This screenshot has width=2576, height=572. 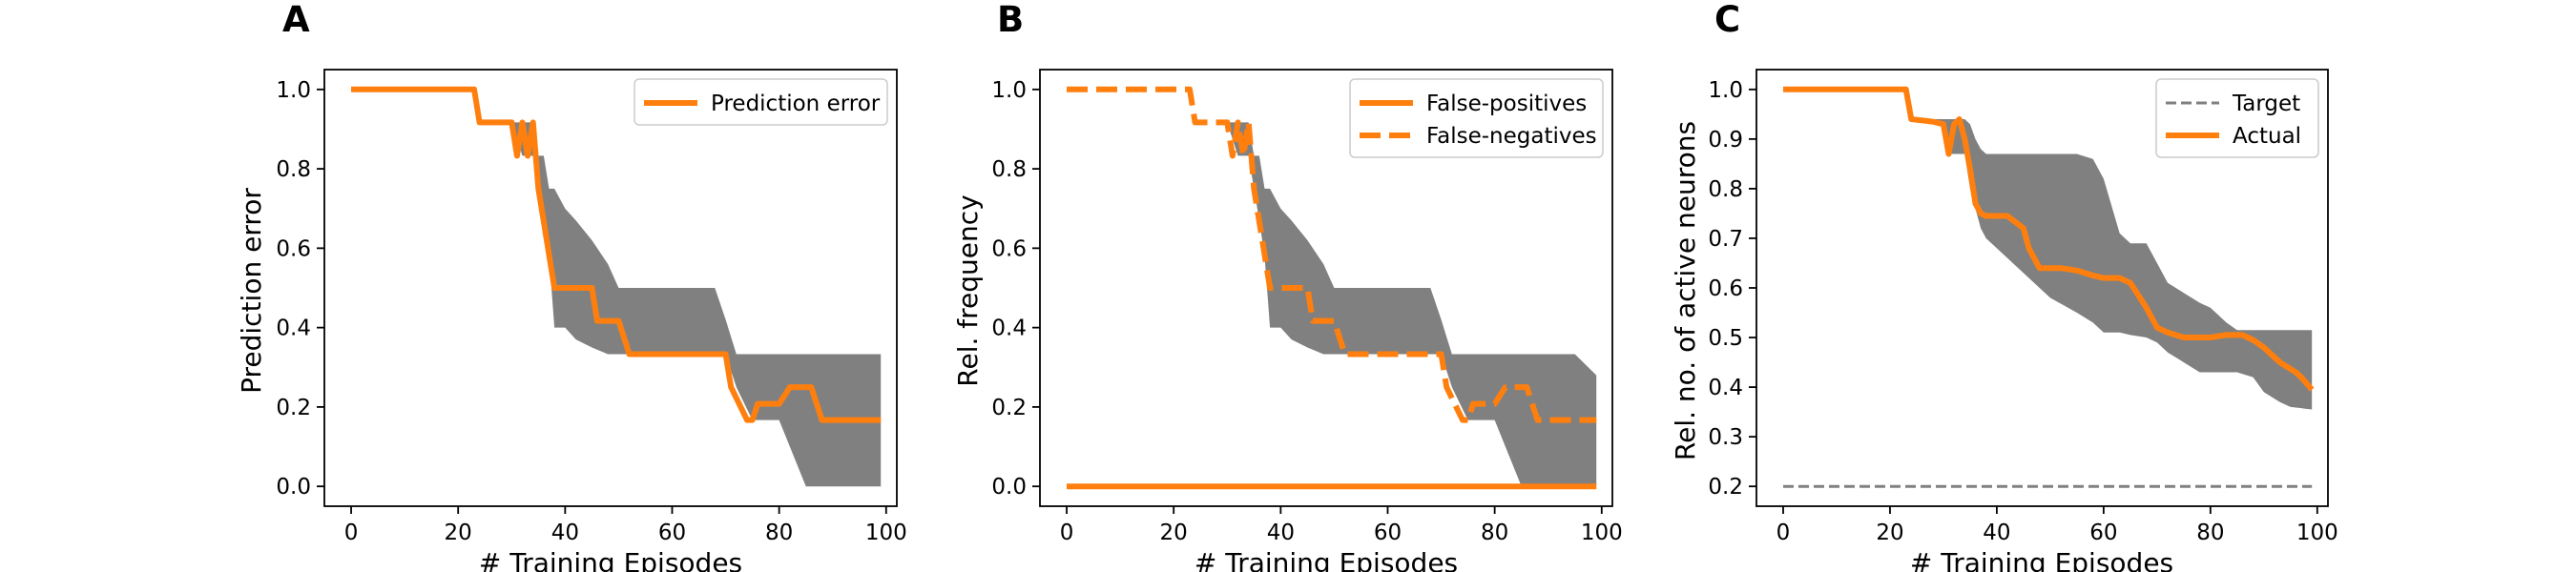 I want to click on legend-label: Actual, so click(x=2267, y=136).